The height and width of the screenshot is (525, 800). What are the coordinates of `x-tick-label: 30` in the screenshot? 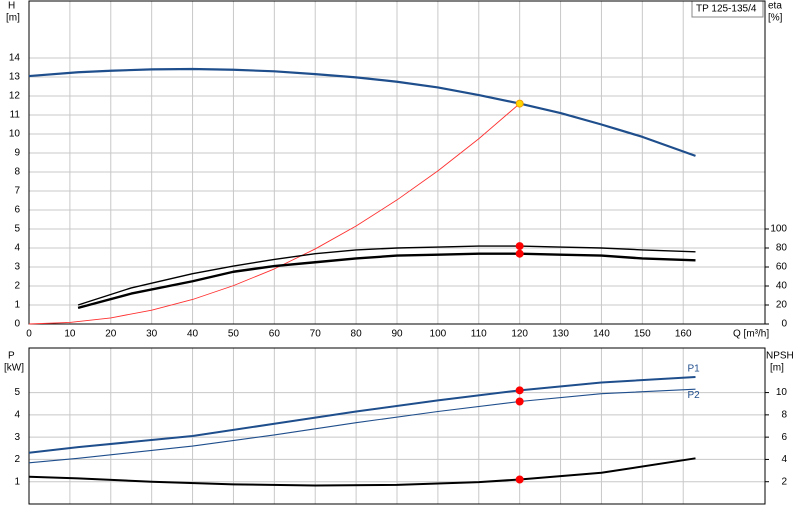 It's located at (152, 334).